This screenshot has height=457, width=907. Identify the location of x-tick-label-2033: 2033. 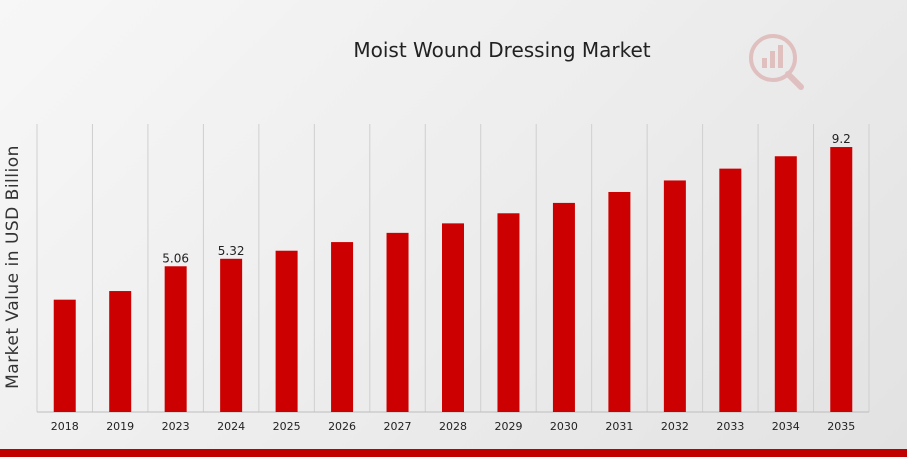
(730, 426).